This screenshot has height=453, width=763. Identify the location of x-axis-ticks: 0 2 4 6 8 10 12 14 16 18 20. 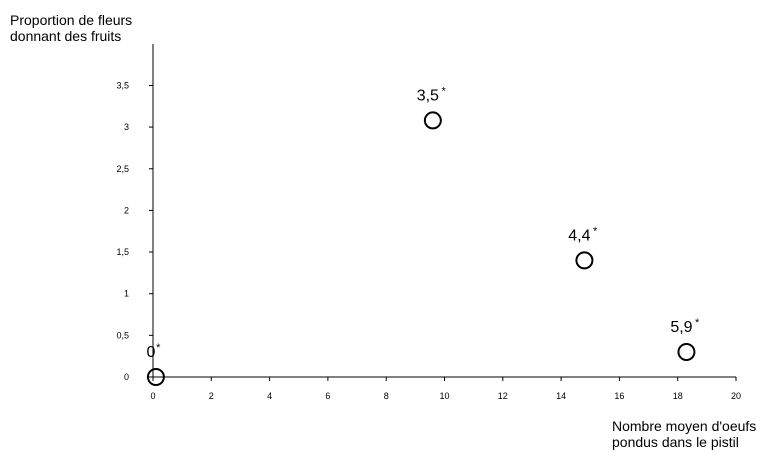
(445, 389).